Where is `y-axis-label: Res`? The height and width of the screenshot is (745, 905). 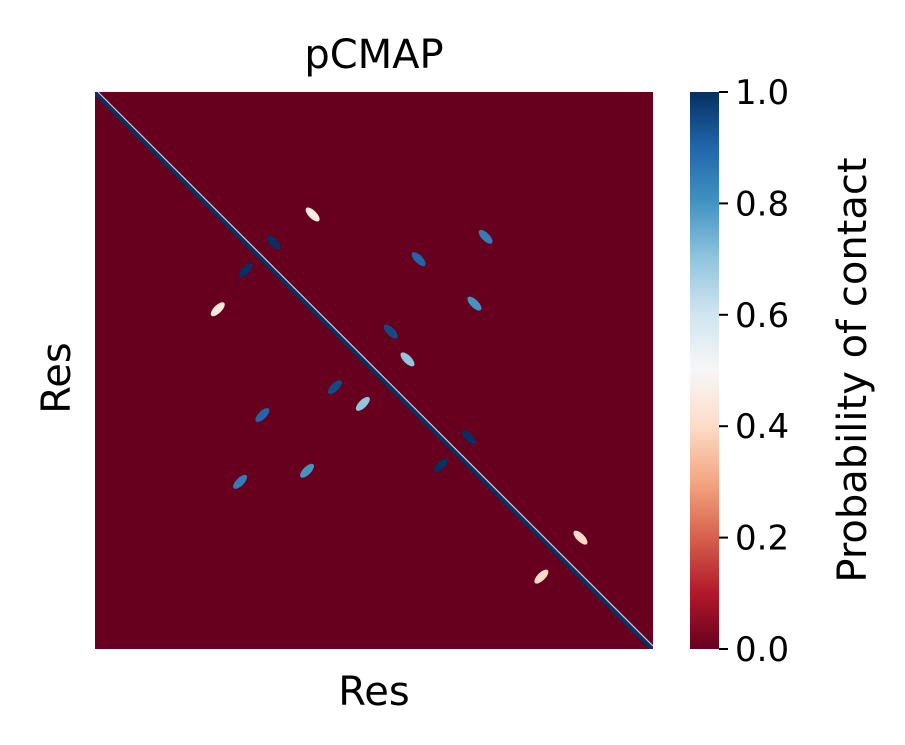
y-axis-label: Res is located at coordinates (57, 377).